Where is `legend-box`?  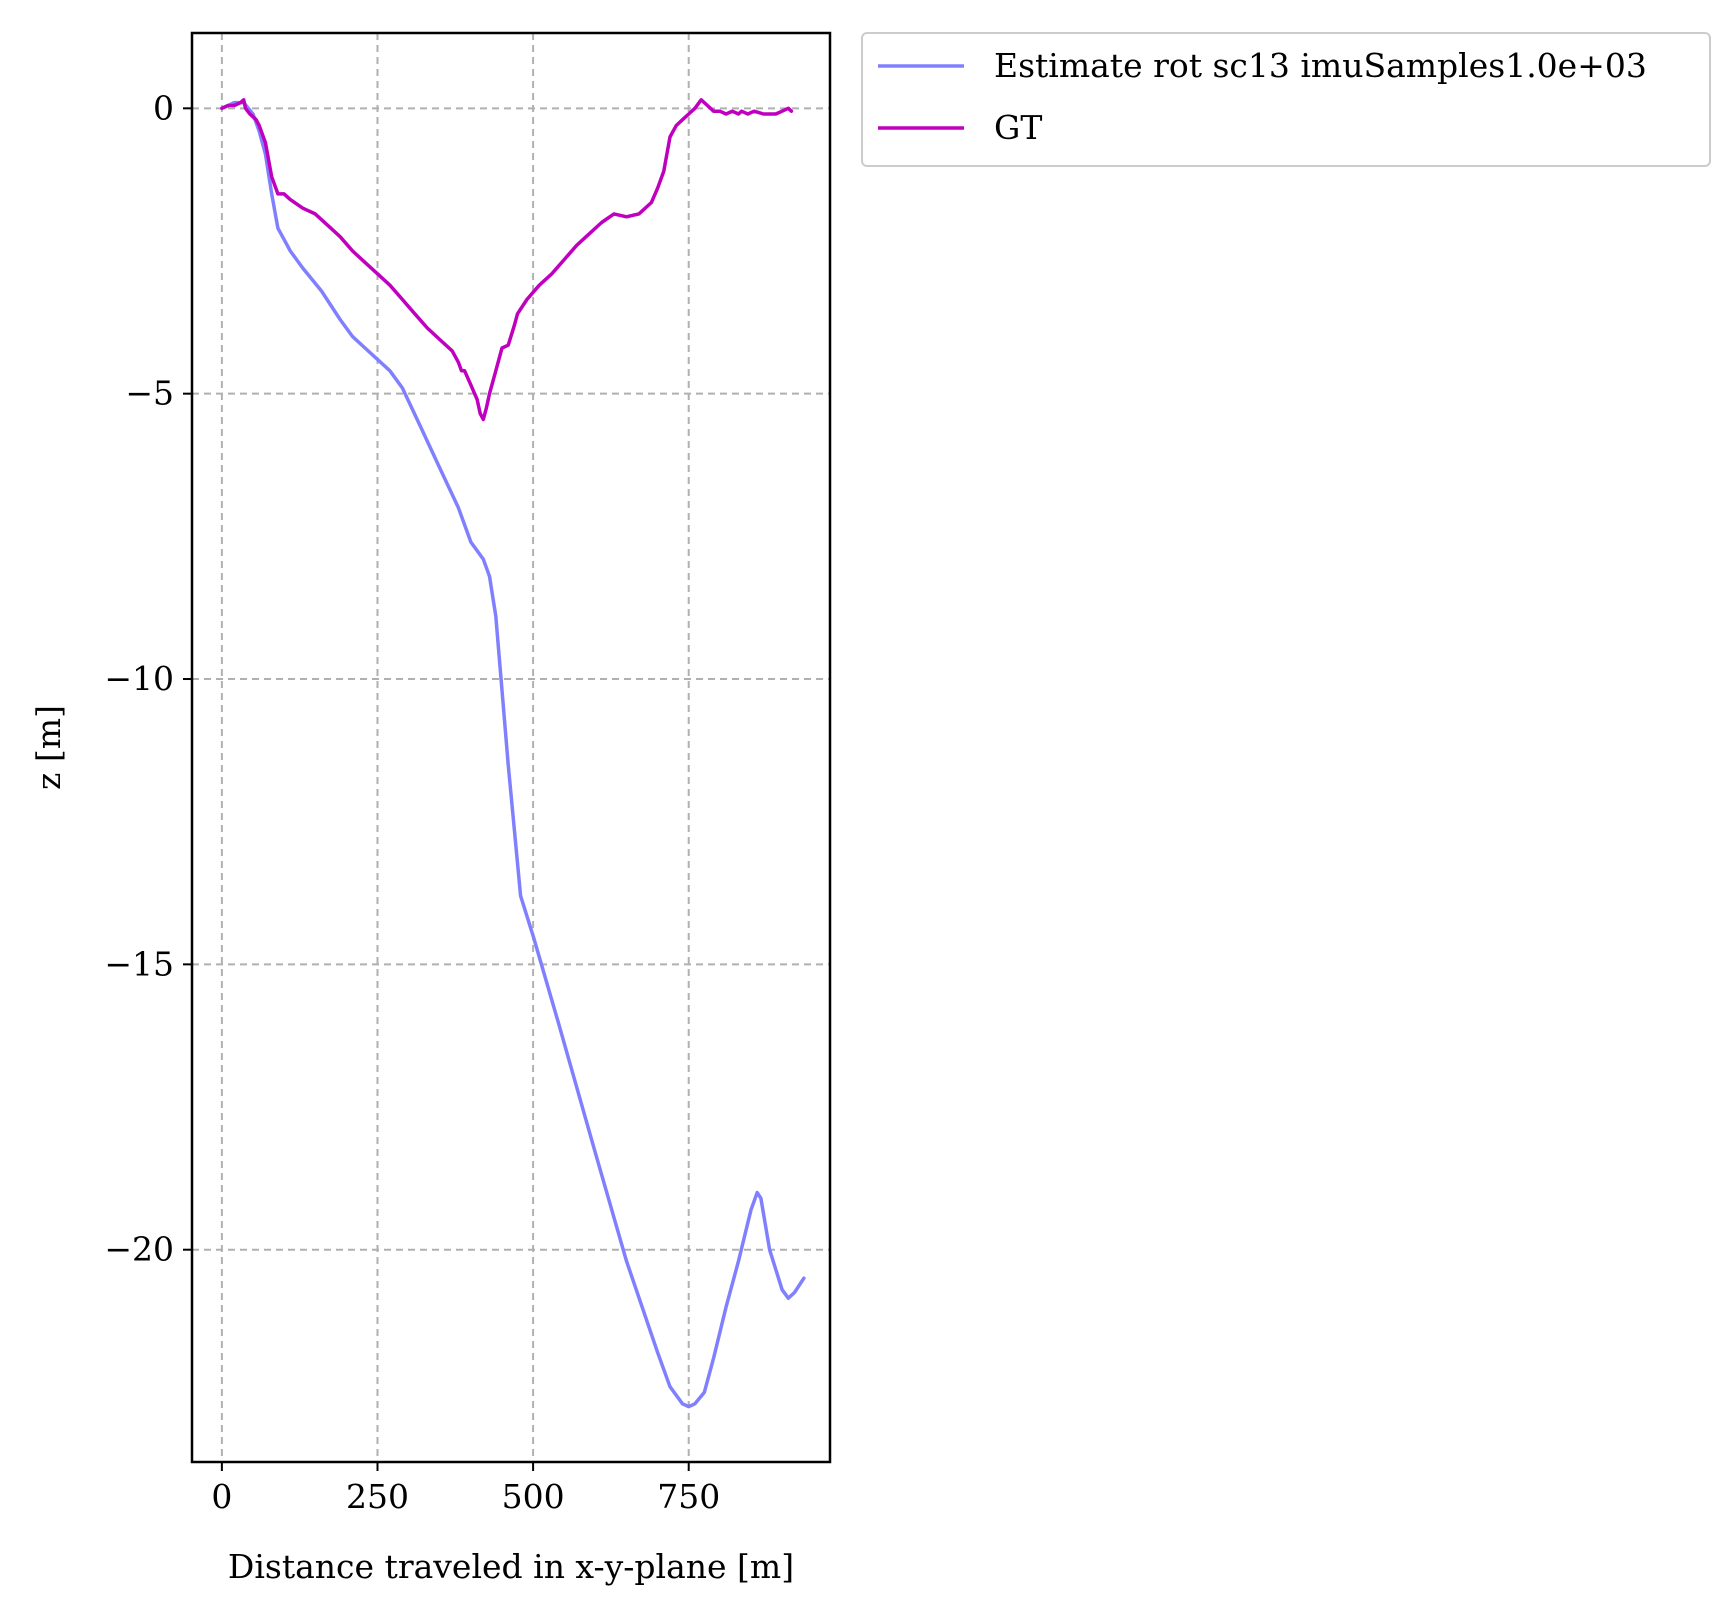
legend-box is located at coordinates (1286, 99).